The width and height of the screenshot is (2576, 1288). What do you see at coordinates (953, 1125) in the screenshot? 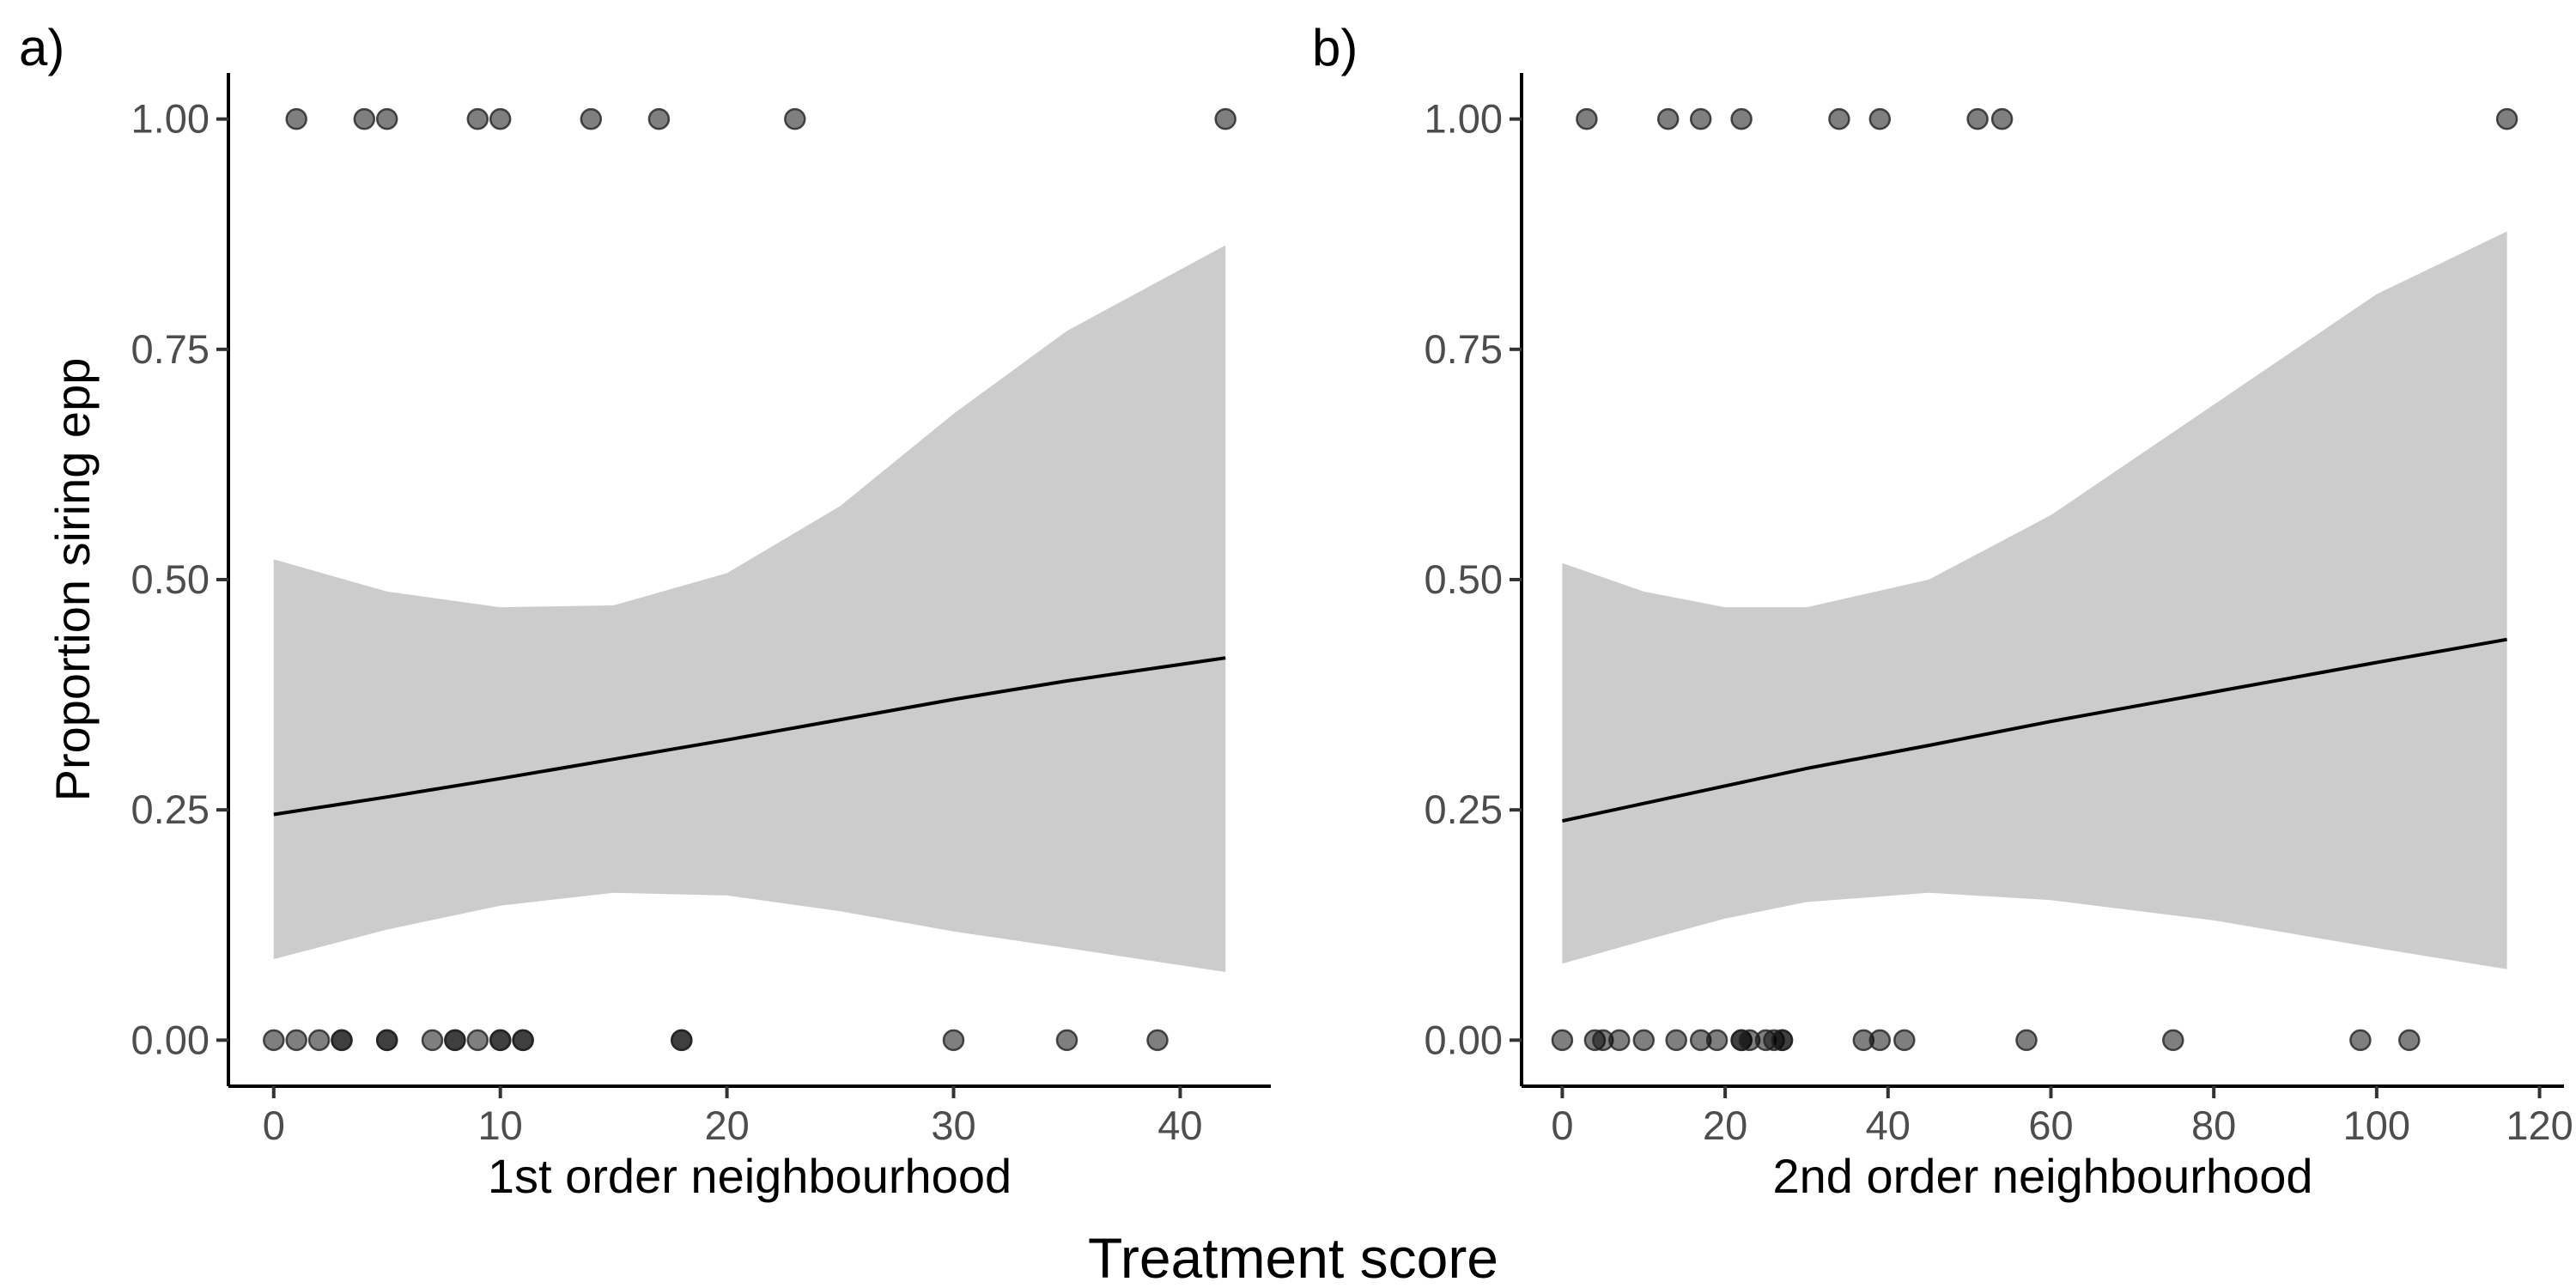
I see `x-tick-label: 30` at bounding box center [953, 1125].